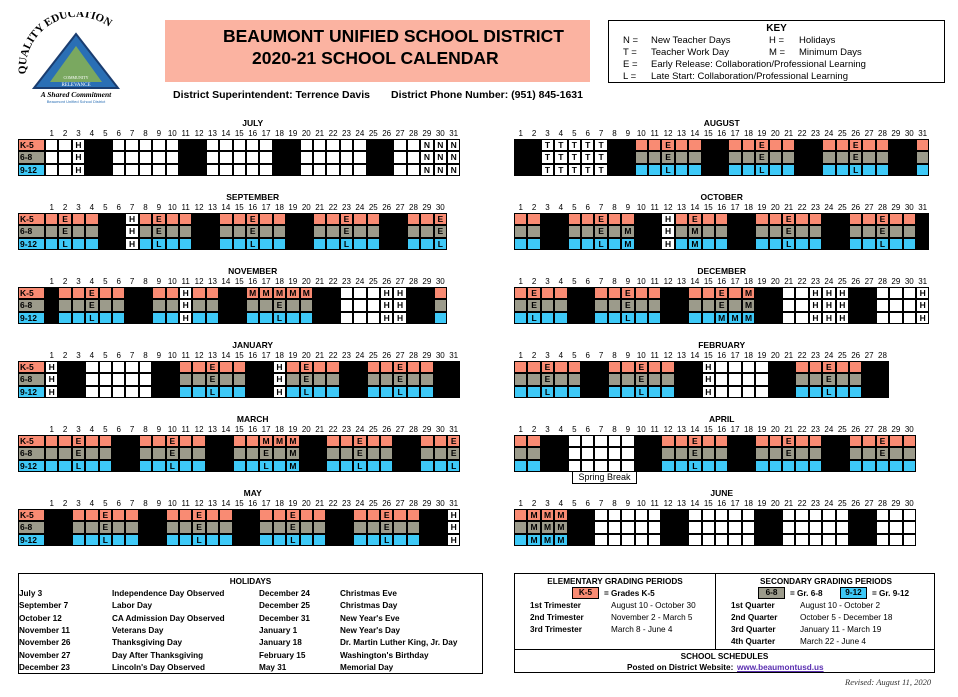  I want to click on day-number: 26, so click(387, 429).